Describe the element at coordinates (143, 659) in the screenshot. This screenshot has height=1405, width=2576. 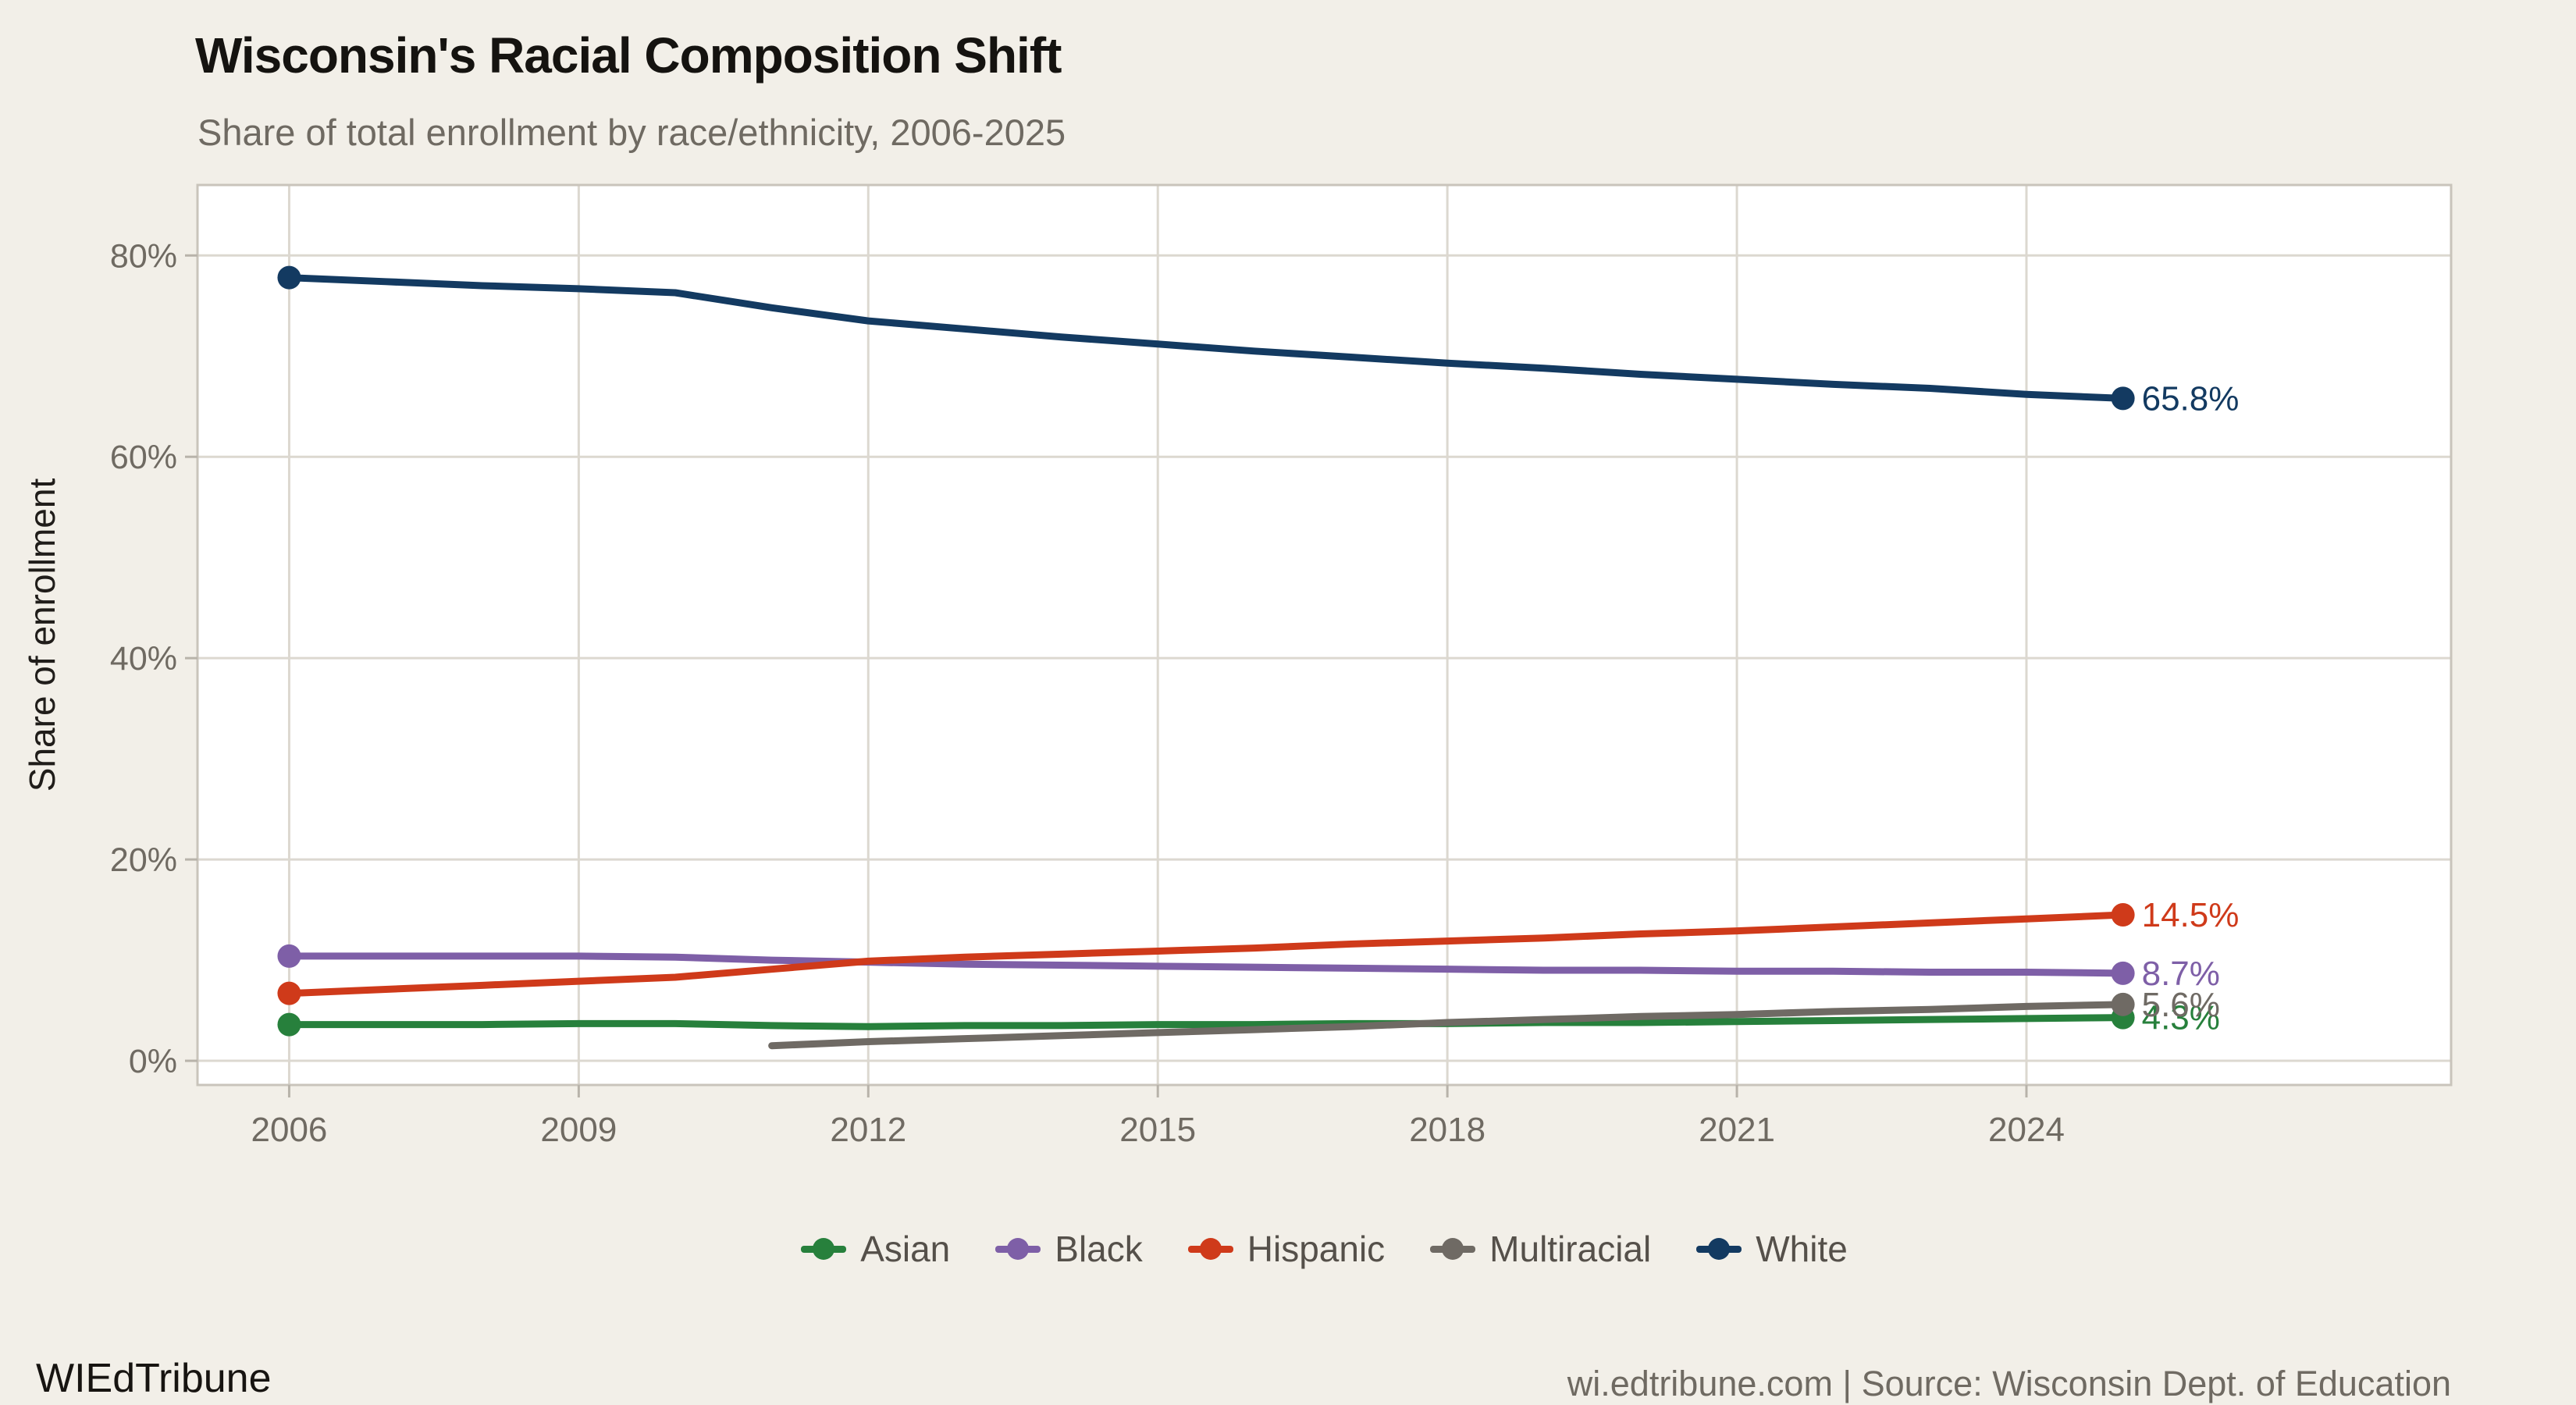
I see `y-axis-tick-label: 40%` at that location.